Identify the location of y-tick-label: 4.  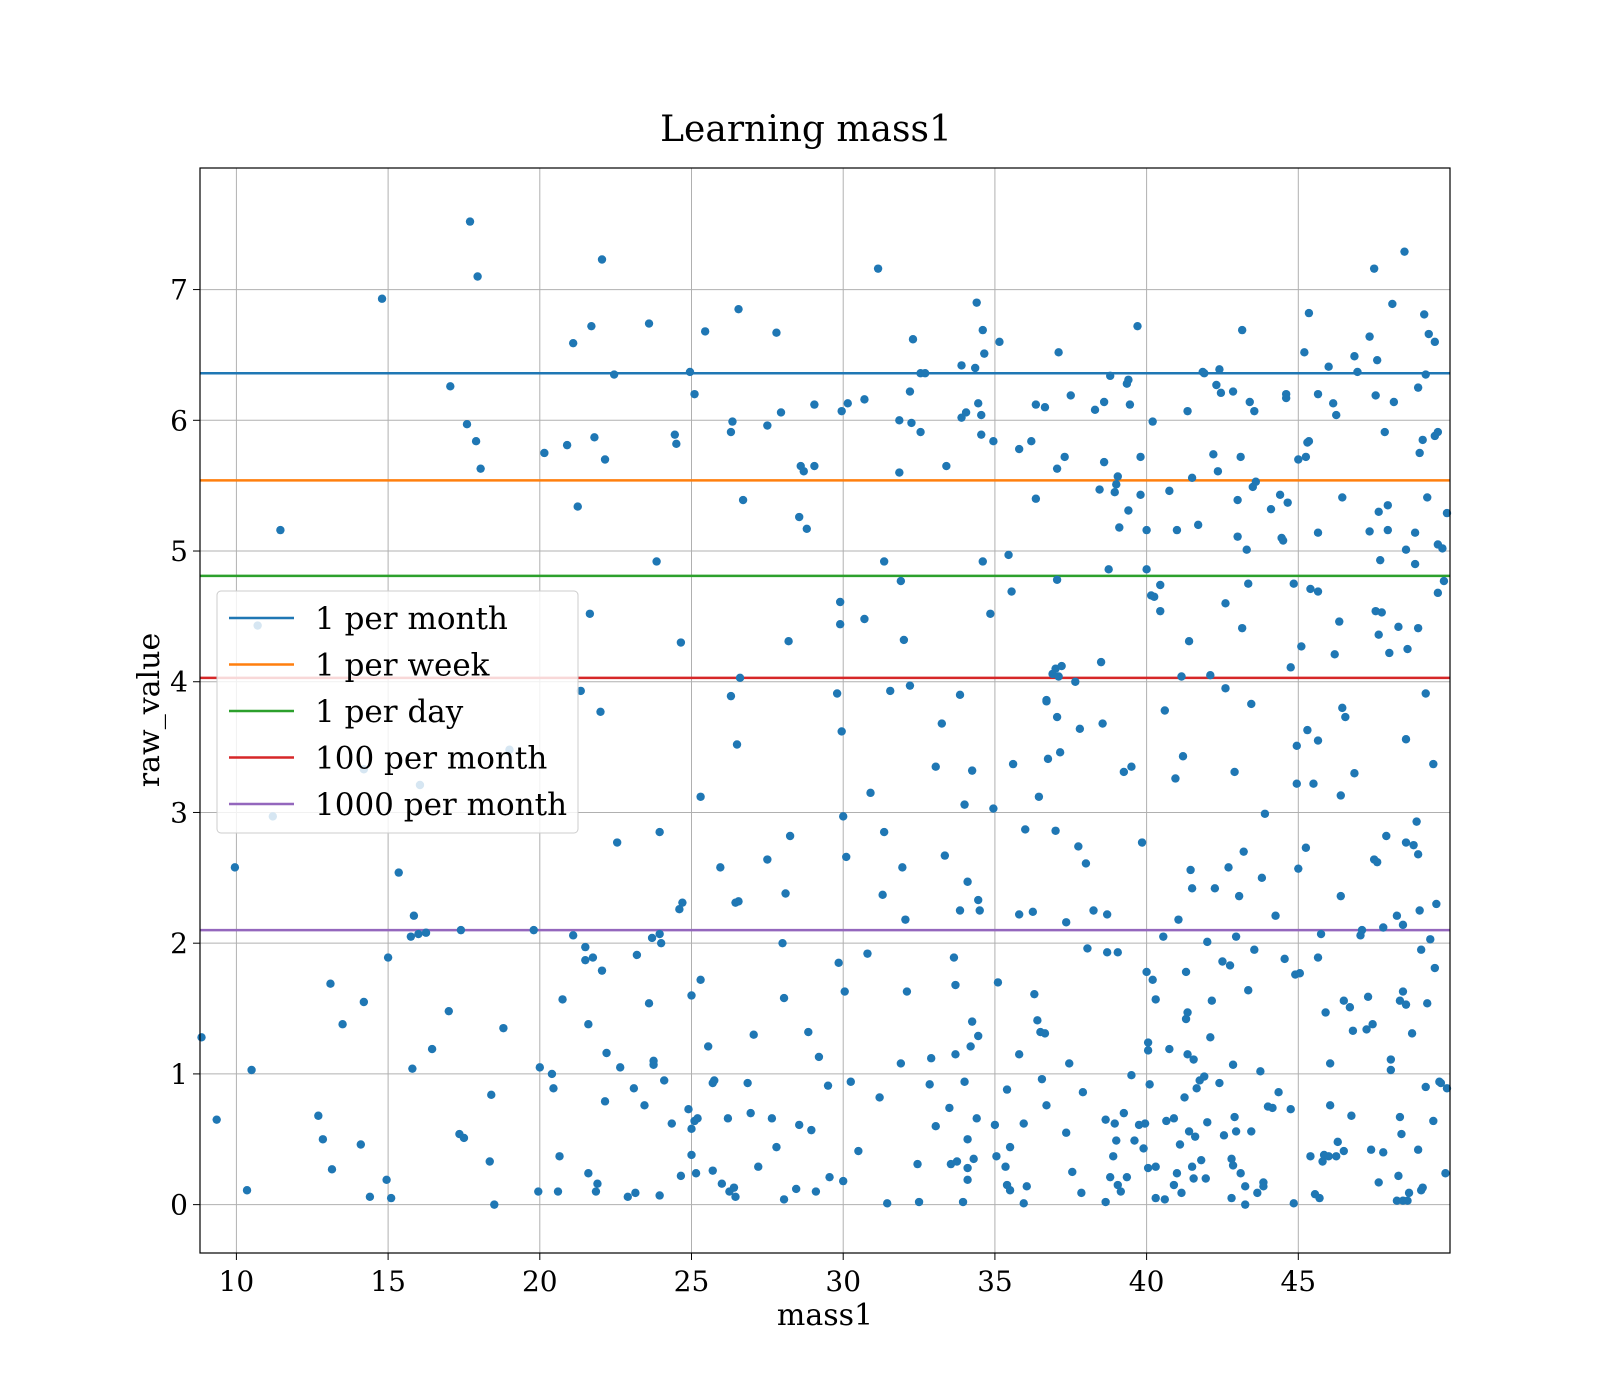
(179, 682).